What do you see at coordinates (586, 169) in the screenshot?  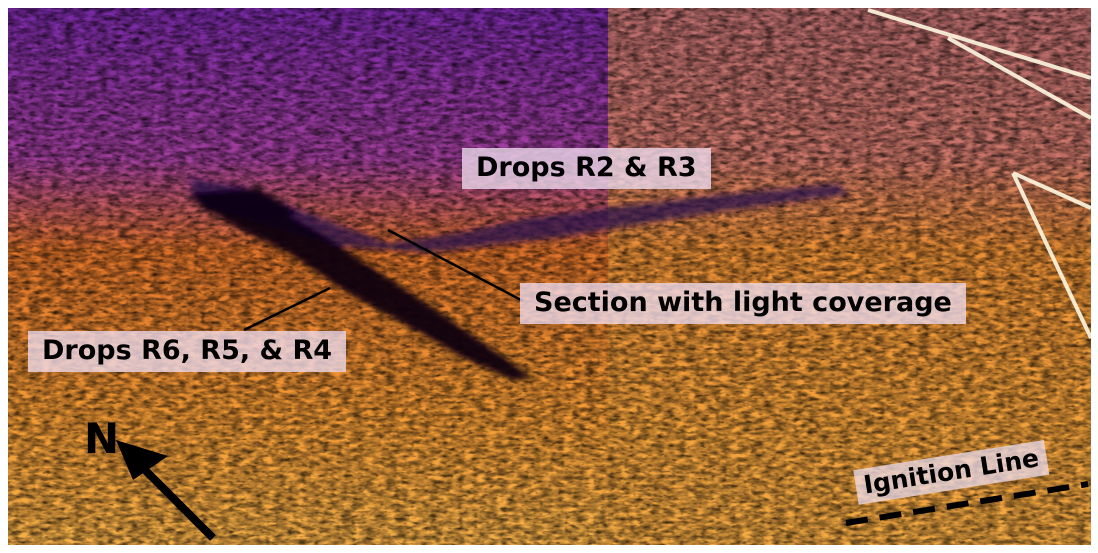 I see `label-drops-r2-r3: Drops R2 & R3` at bounding box center [586, 169].